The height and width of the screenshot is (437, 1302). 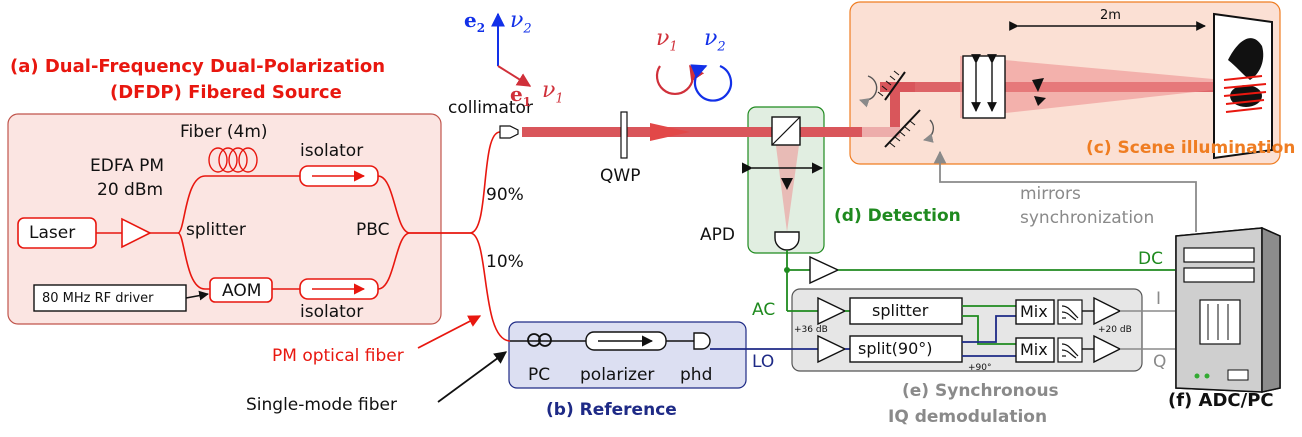 I want to click on ac-amplifier, so click(x=832, y=311).